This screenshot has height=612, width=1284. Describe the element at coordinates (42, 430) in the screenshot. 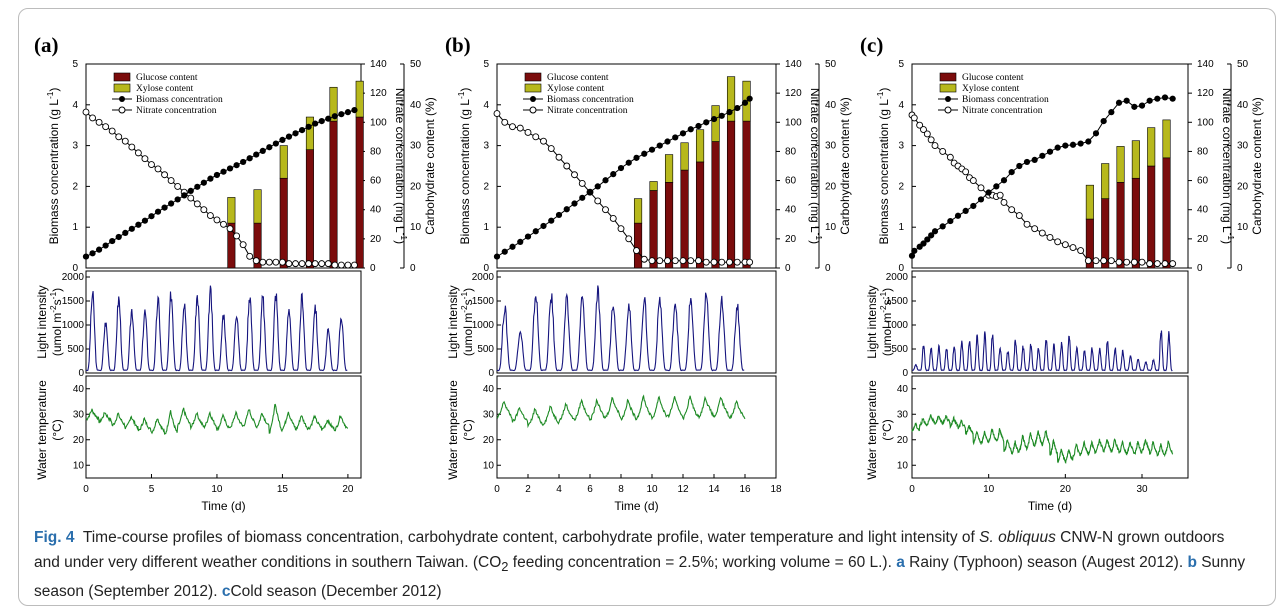

I see `panel-0-y-temp-label-1: Water temperature` at that location.